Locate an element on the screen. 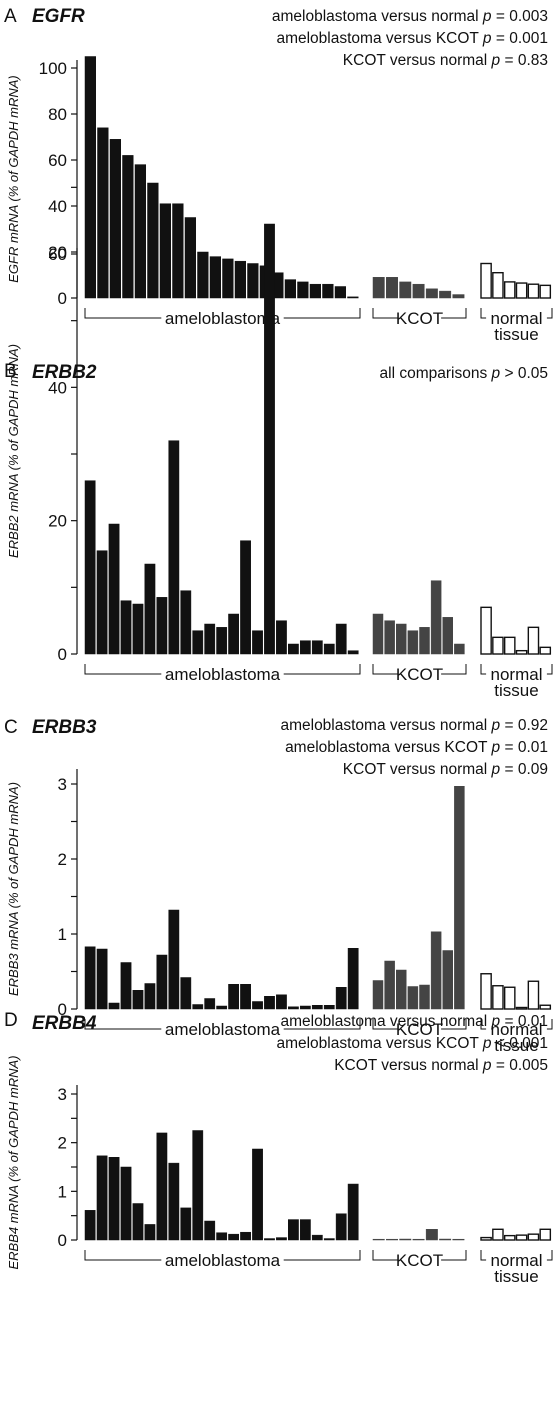 The height and width of the screenshot is (1419, 556). stat-value: = 0.83 is located at coordinates (524, 60).